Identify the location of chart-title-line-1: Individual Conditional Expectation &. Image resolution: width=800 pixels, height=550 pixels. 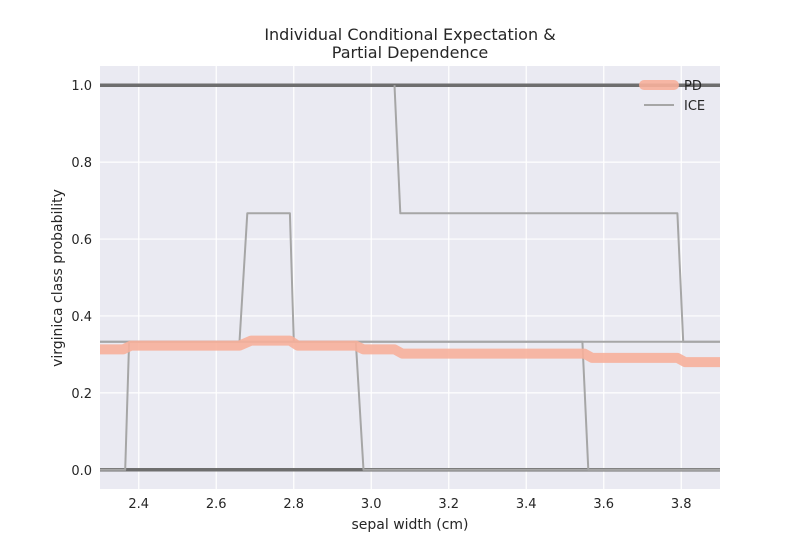
(409, 34).